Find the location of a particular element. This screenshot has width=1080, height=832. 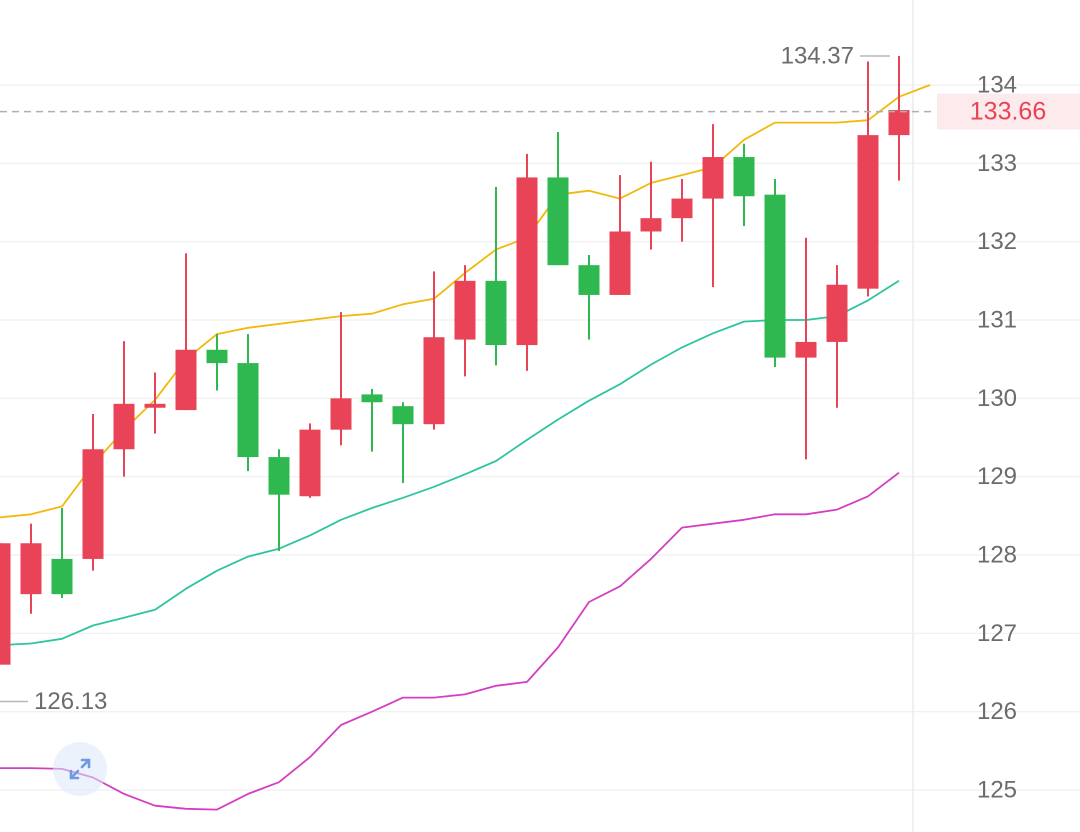

y-tick-label: 128 is located at coordinates (997, 555).